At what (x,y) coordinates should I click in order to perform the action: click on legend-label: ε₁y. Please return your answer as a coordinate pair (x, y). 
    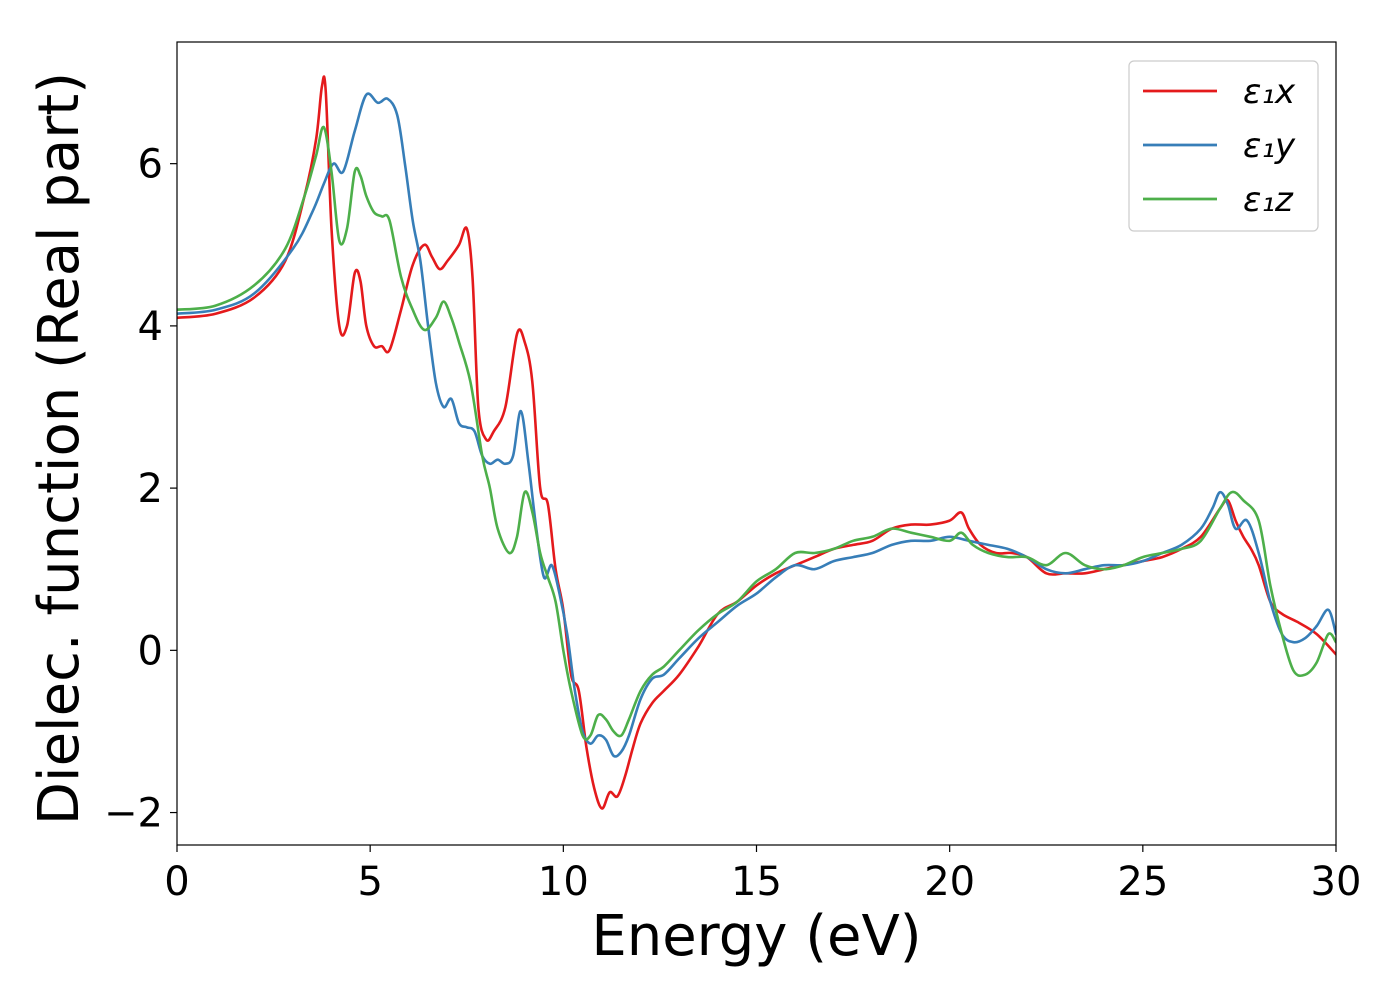
    Looking at the image, I should click on (1269, 146).